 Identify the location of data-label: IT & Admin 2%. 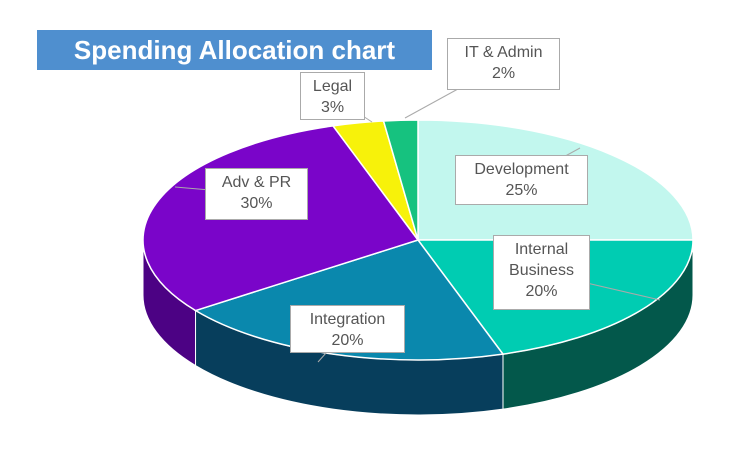
(503, 64).